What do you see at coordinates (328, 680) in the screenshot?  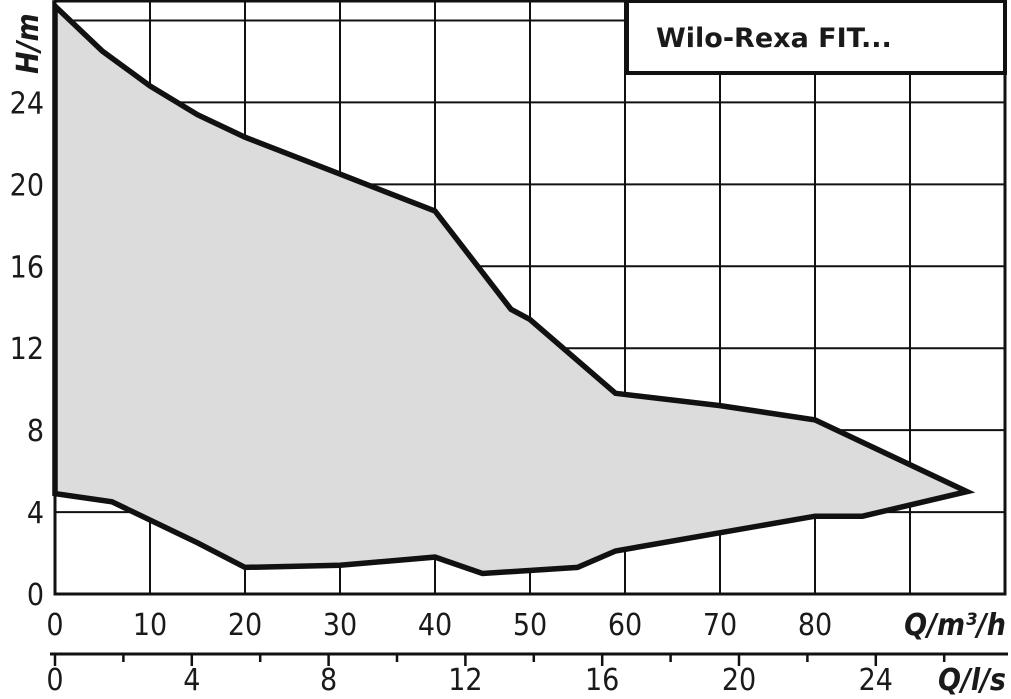 I see `secondary-tick-label: 8` at bounding box center [328, 680].